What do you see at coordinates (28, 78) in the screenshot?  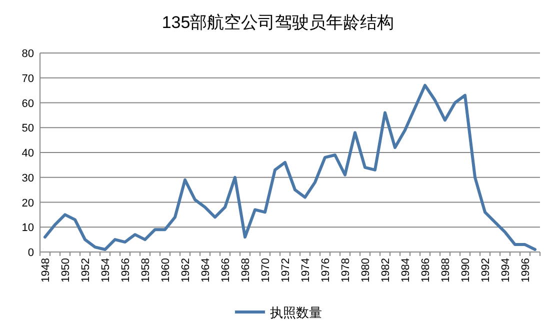 I see `y-tick-label: 70` at bounding box center [28, 78].